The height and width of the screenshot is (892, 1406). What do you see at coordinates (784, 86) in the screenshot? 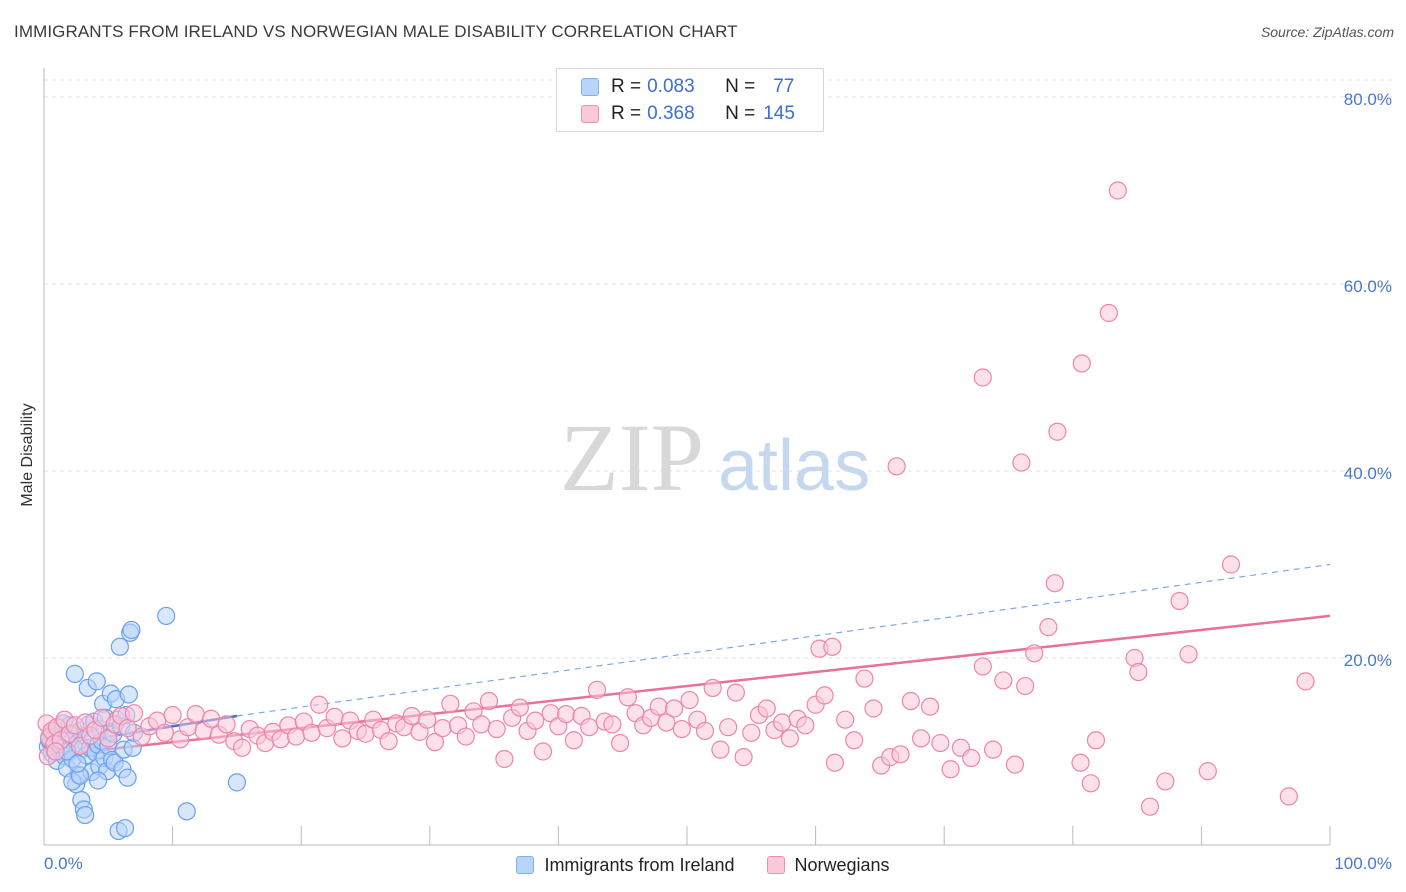
I see `legend-n-value: 77` at bounding box center [784, 86].